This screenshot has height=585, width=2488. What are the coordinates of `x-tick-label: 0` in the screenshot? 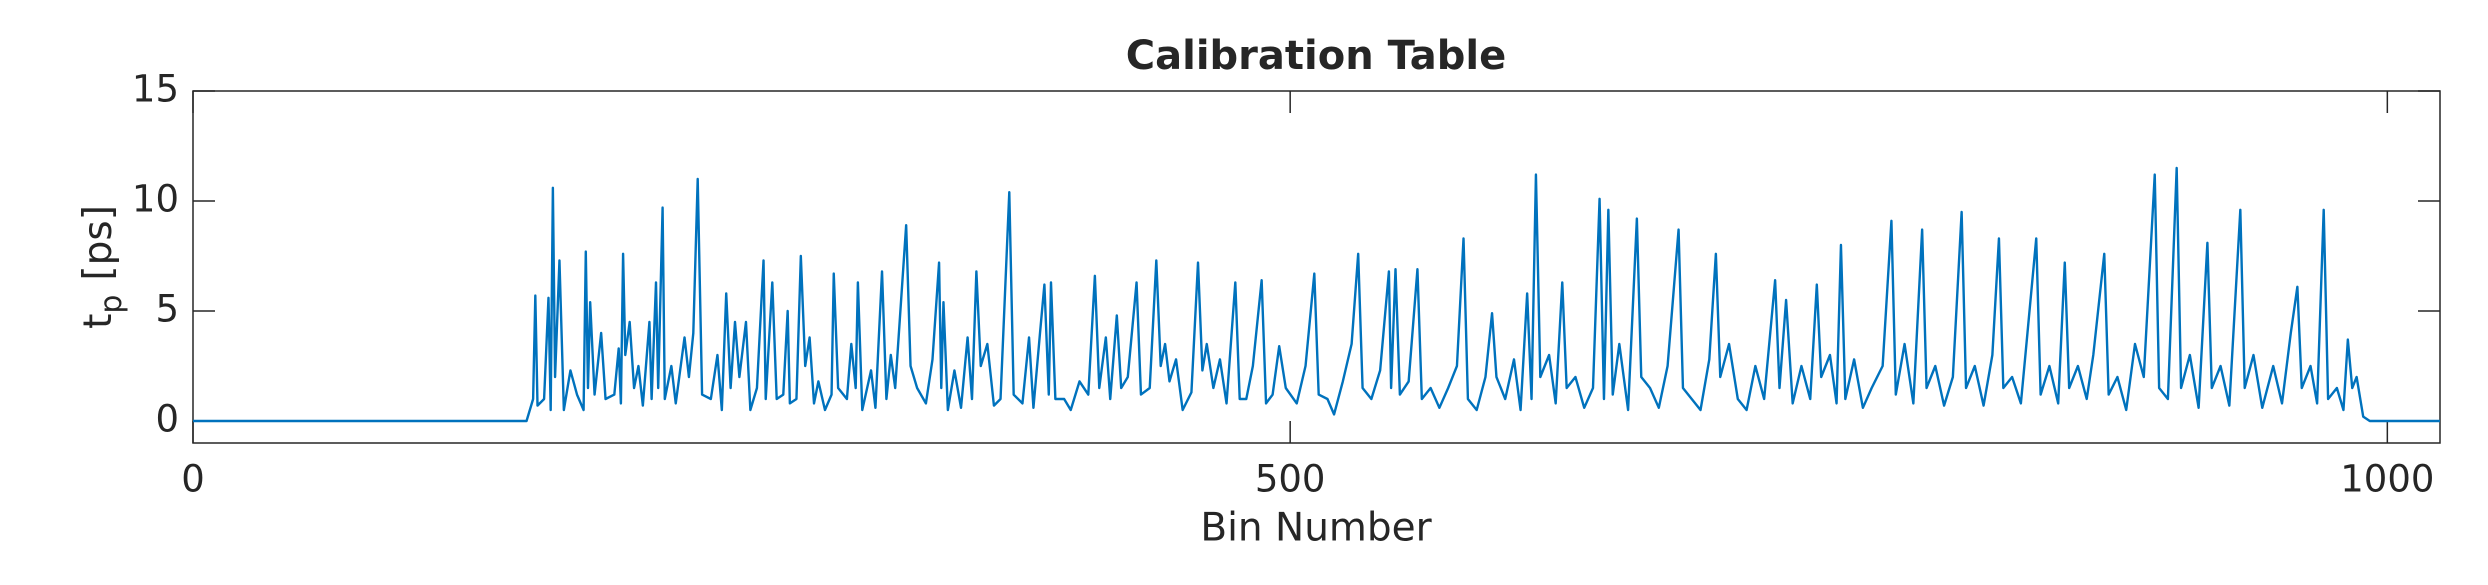 It's located at (193, 479).